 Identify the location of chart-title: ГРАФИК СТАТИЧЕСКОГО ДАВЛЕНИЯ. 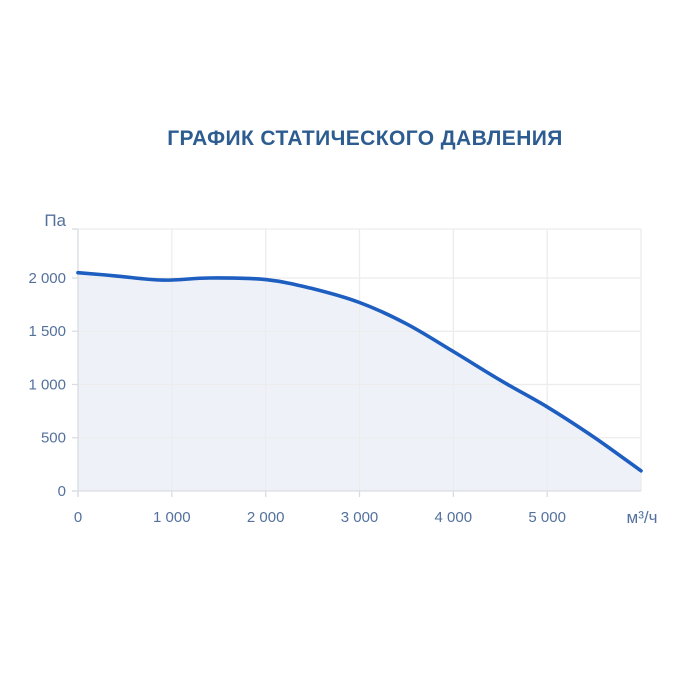
(365, 138).